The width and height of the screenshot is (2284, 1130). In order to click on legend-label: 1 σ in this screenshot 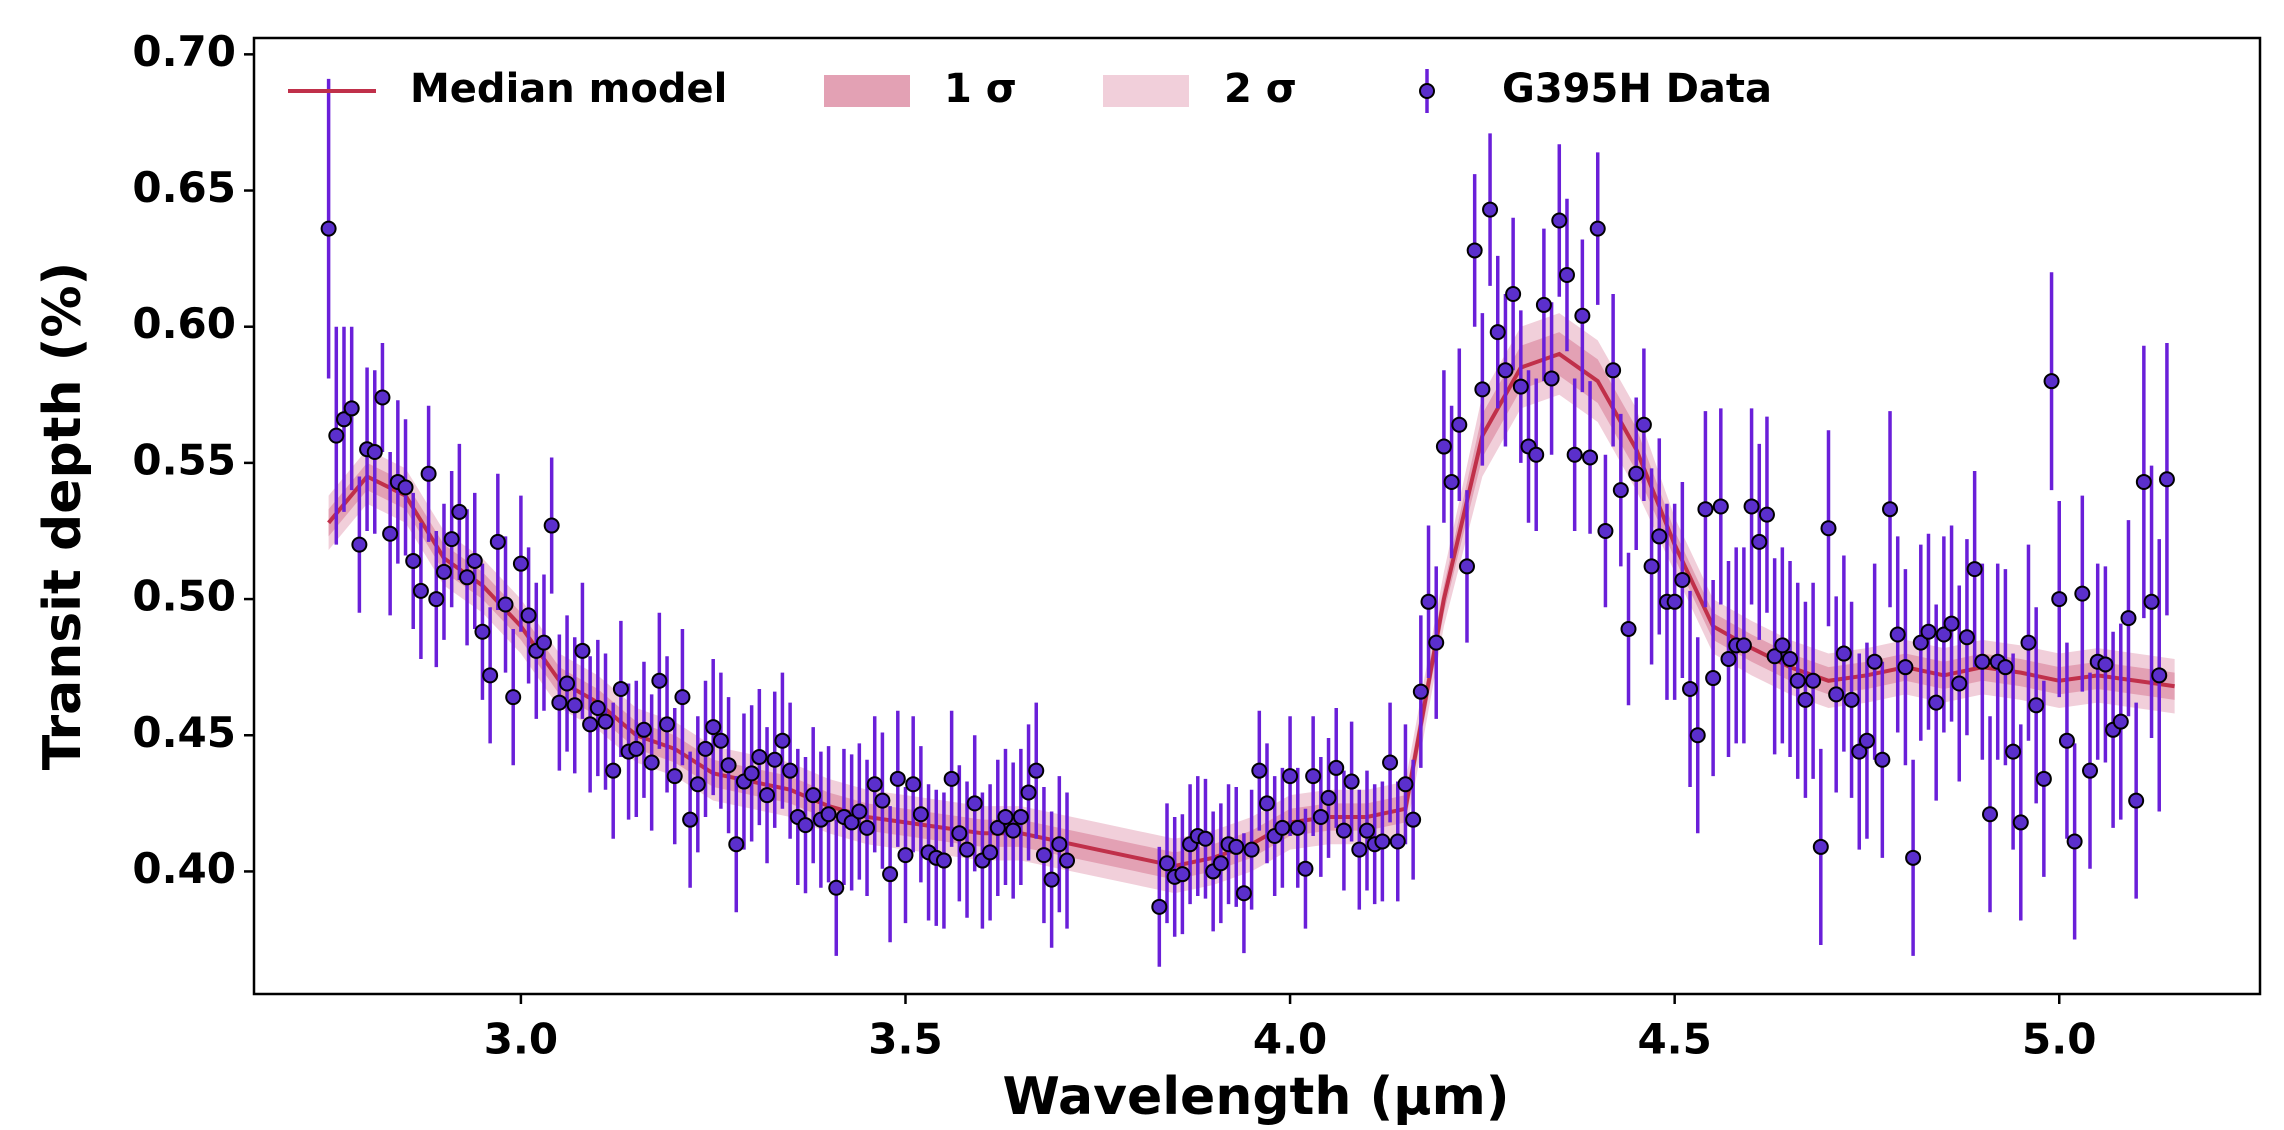, I will do `click(980, 89)`.